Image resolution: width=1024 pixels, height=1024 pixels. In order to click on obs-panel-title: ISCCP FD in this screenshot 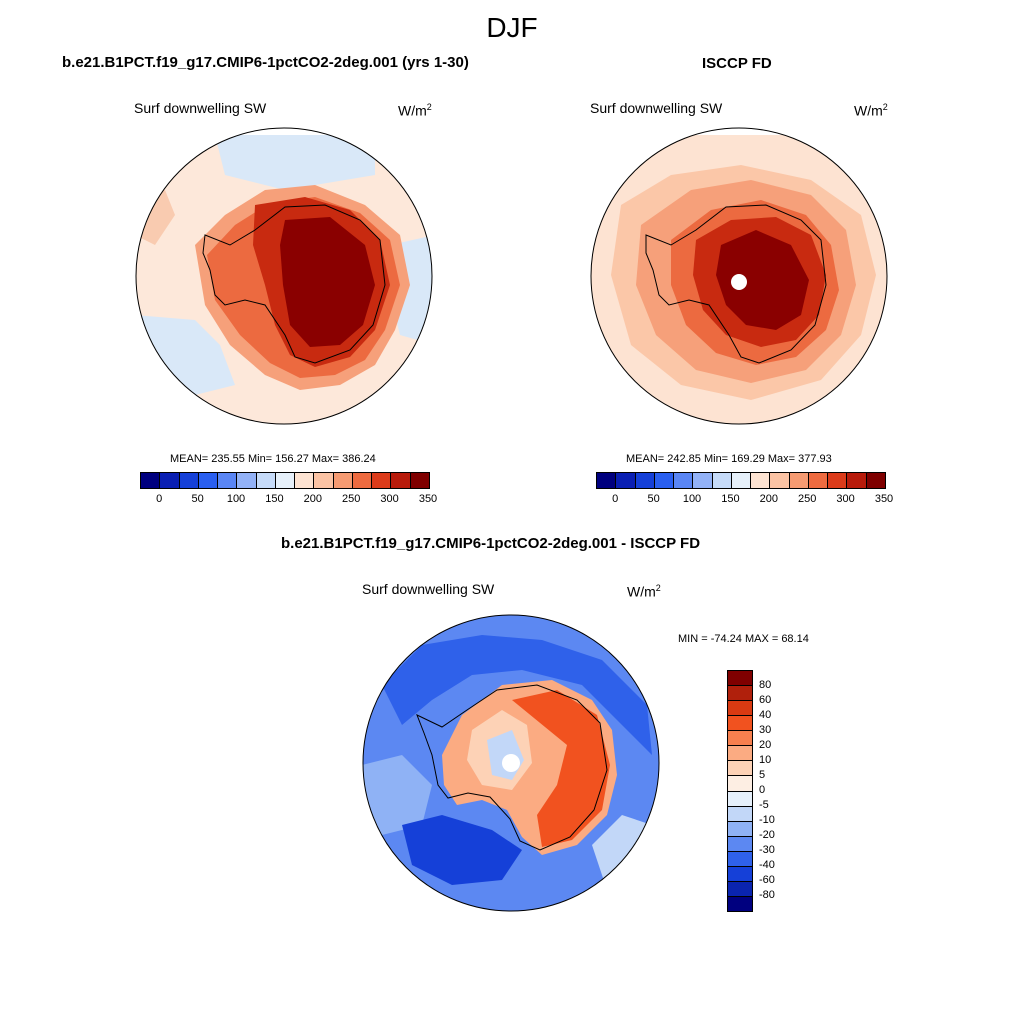, I will do `click(737, 63)`.